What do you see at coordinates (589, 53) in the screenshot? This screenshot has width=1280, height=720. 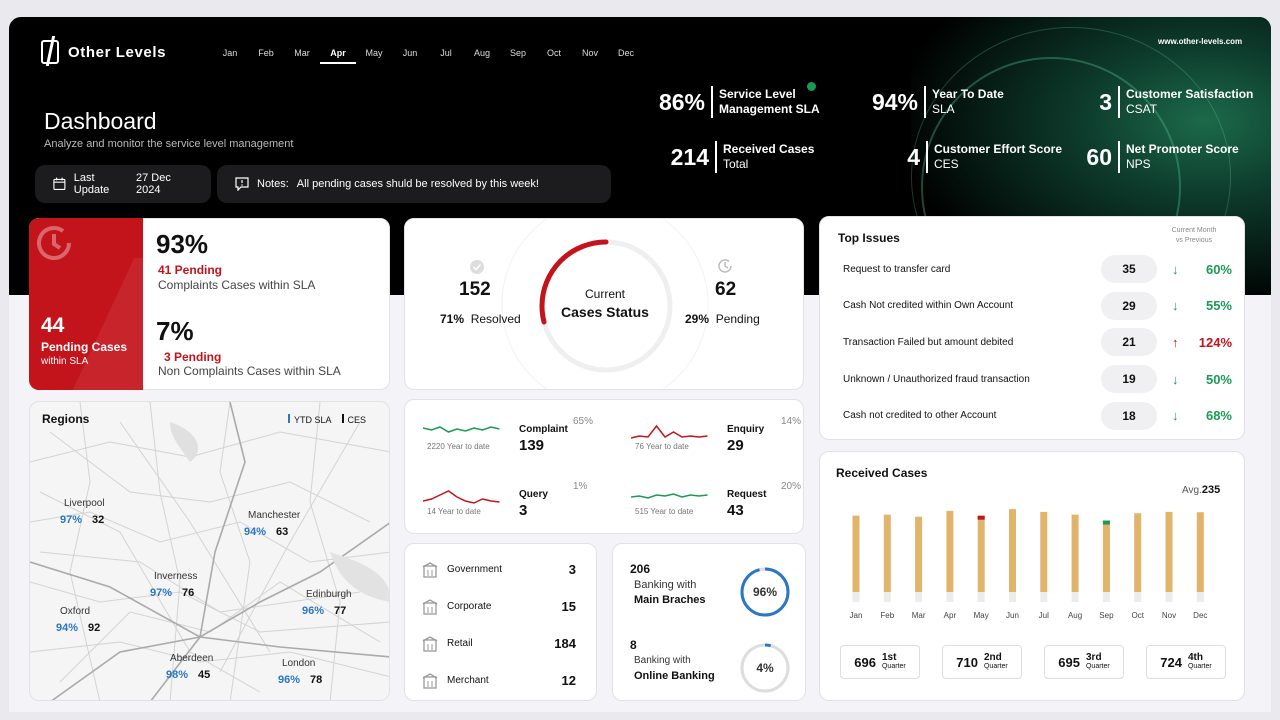 I see `month-tab-nov: Nov` at bounding box center [589, 53].